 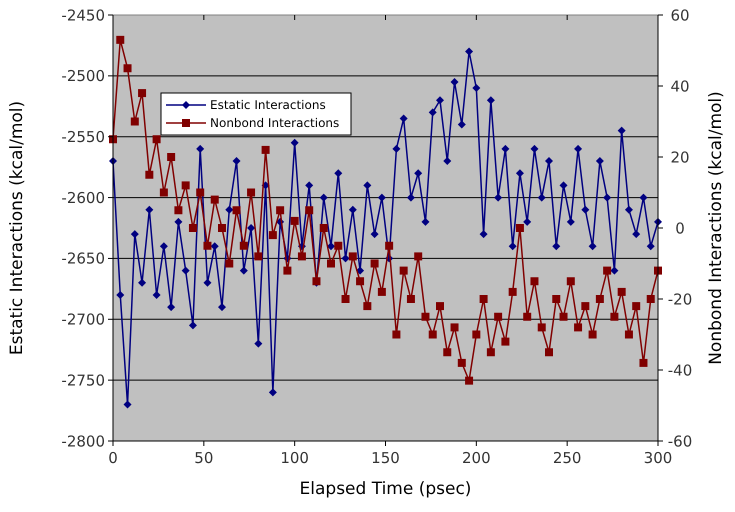 What do you see at coordinates (83, 197) in the screenshot?
I see `y-tick-label: -2600` at bounding box center [83, 197].